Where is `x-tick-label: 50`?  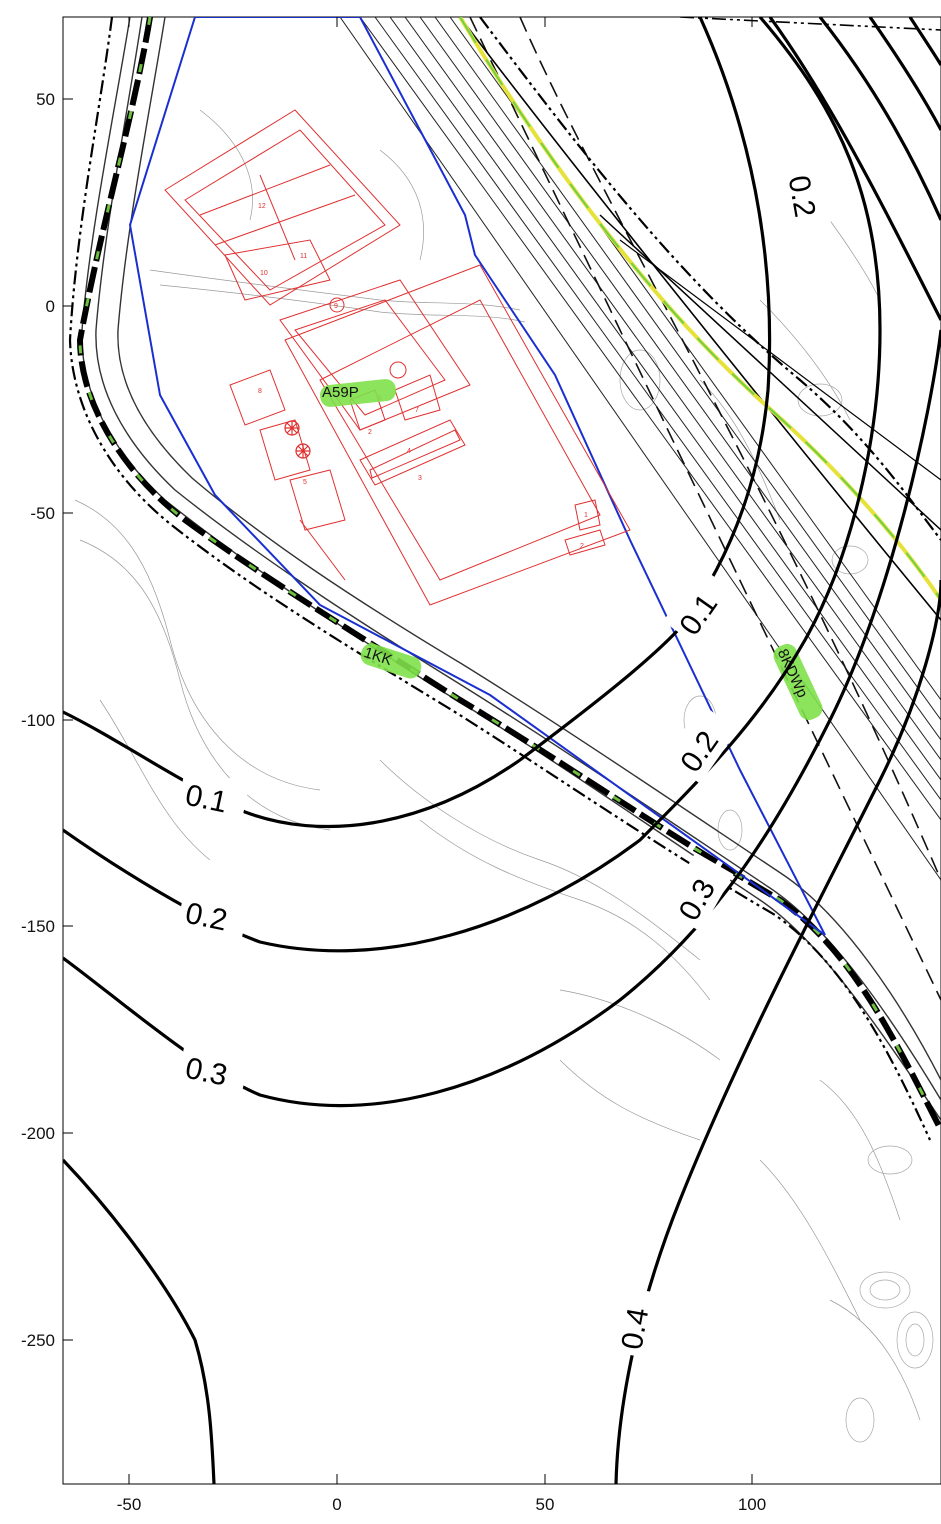
x-tick-label: 50 is located at coordinates (545, 1504).